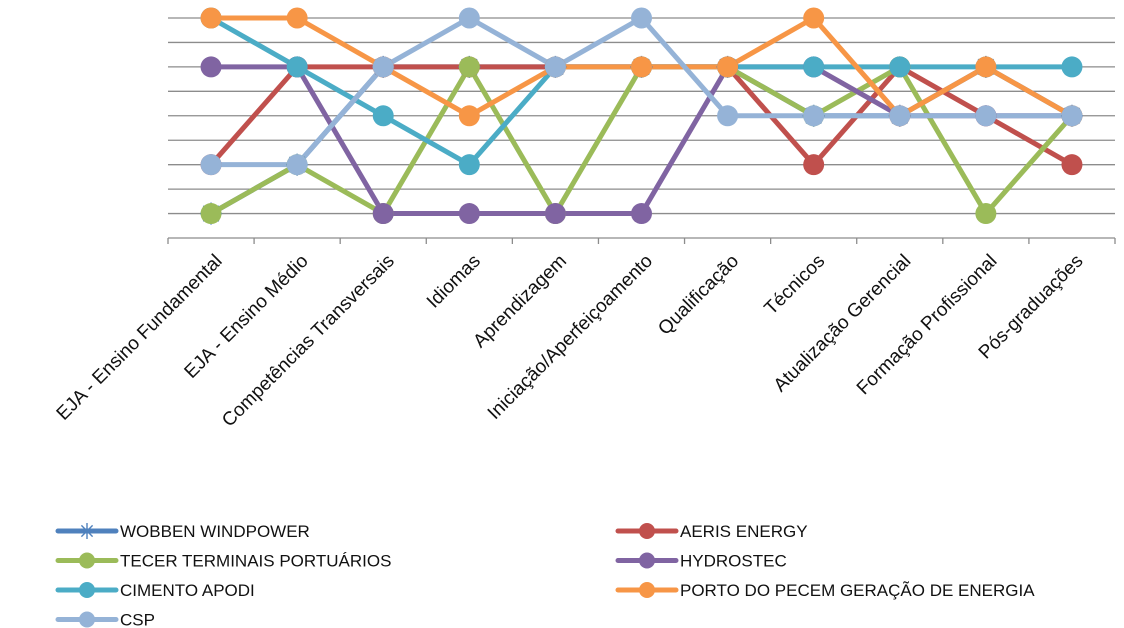 This screenshot has height=628, width=1124. Describe the element at coordinates (570, 337) in the screenshot. I see `category-label: Iniciação/Aperfeiçoamento` at that location.